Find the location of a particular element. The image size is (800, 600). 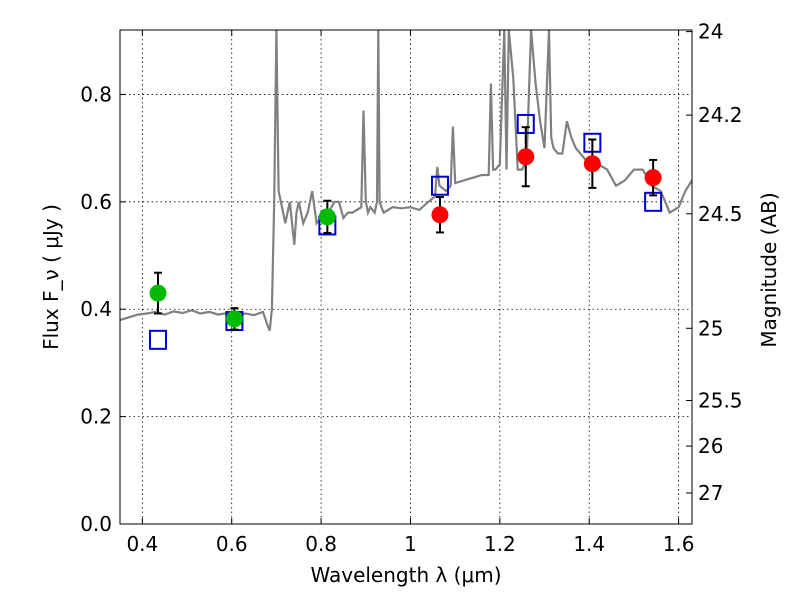

y-axis-label: Flux F_ν ( μJy ) is located at coordinates (51, 277).